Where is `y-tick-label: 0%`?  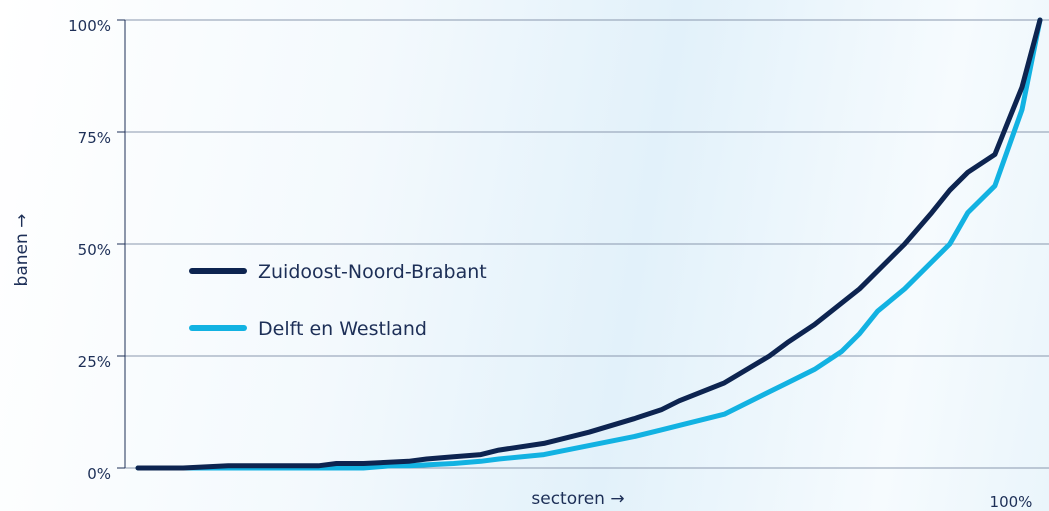
y-tick-label: 0% is located at coordinates (99, 474).